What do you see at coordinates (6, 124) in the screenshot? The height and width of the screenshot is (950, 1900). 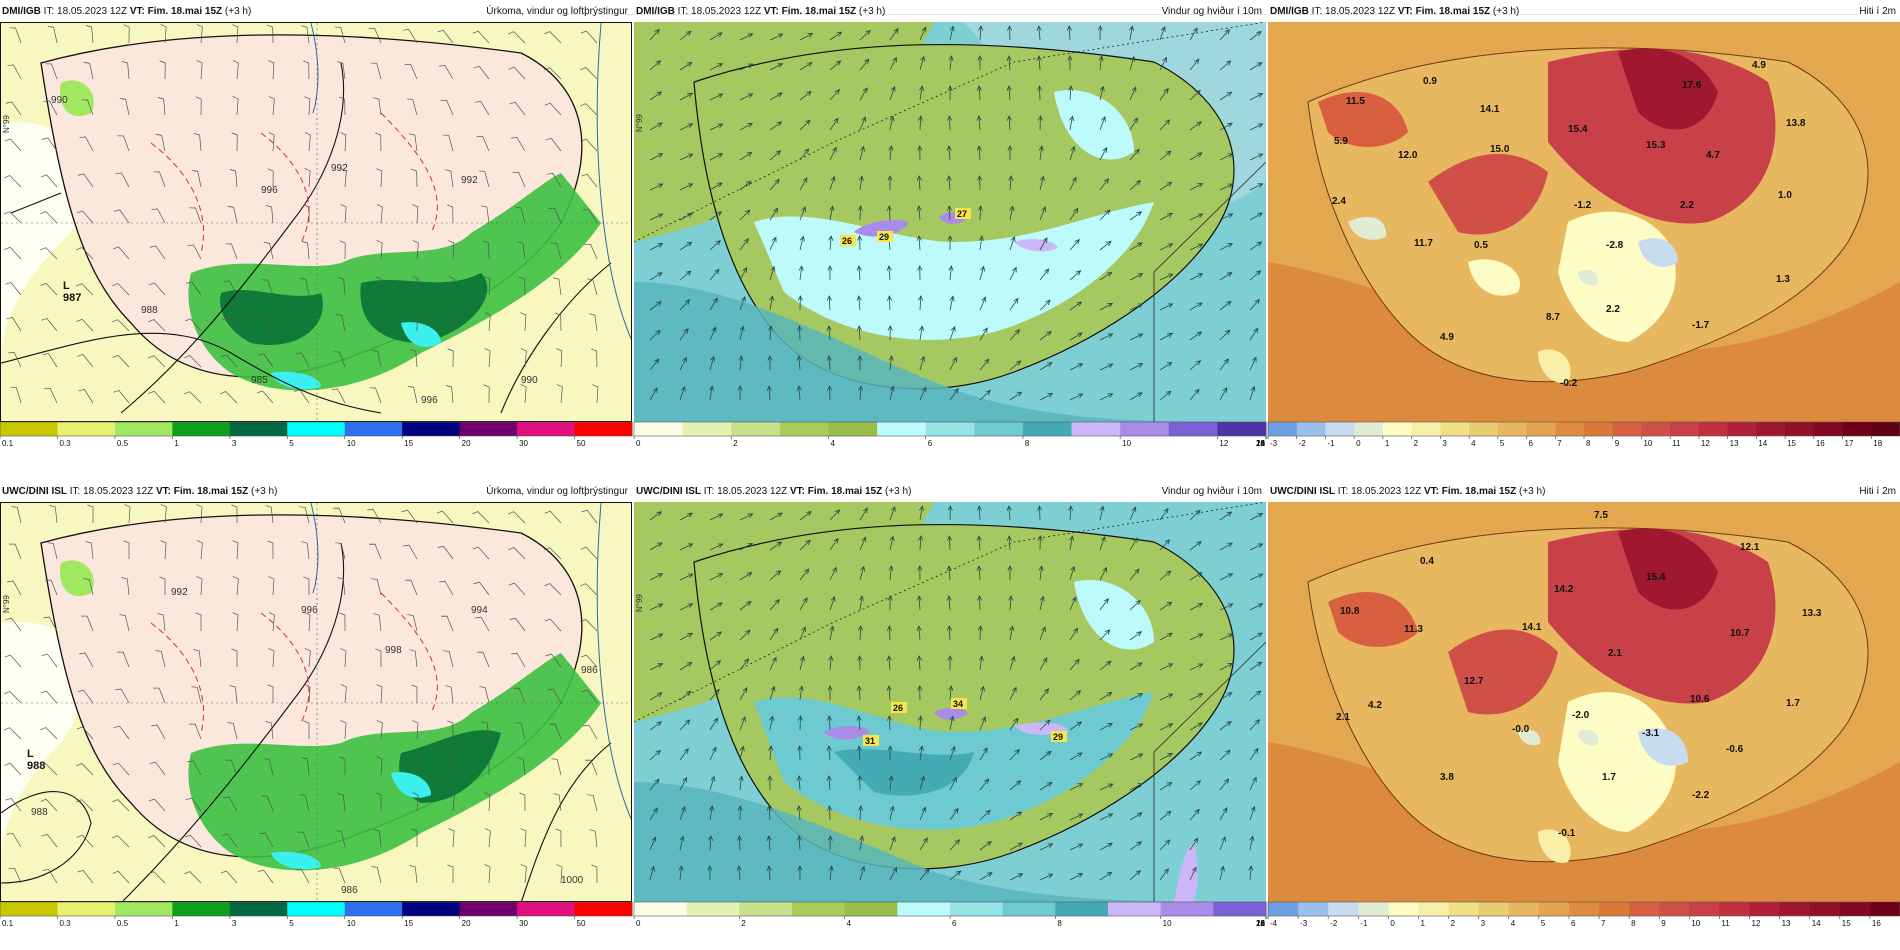 I see `latitude-label: N°99` at bounding box center [6, 124].